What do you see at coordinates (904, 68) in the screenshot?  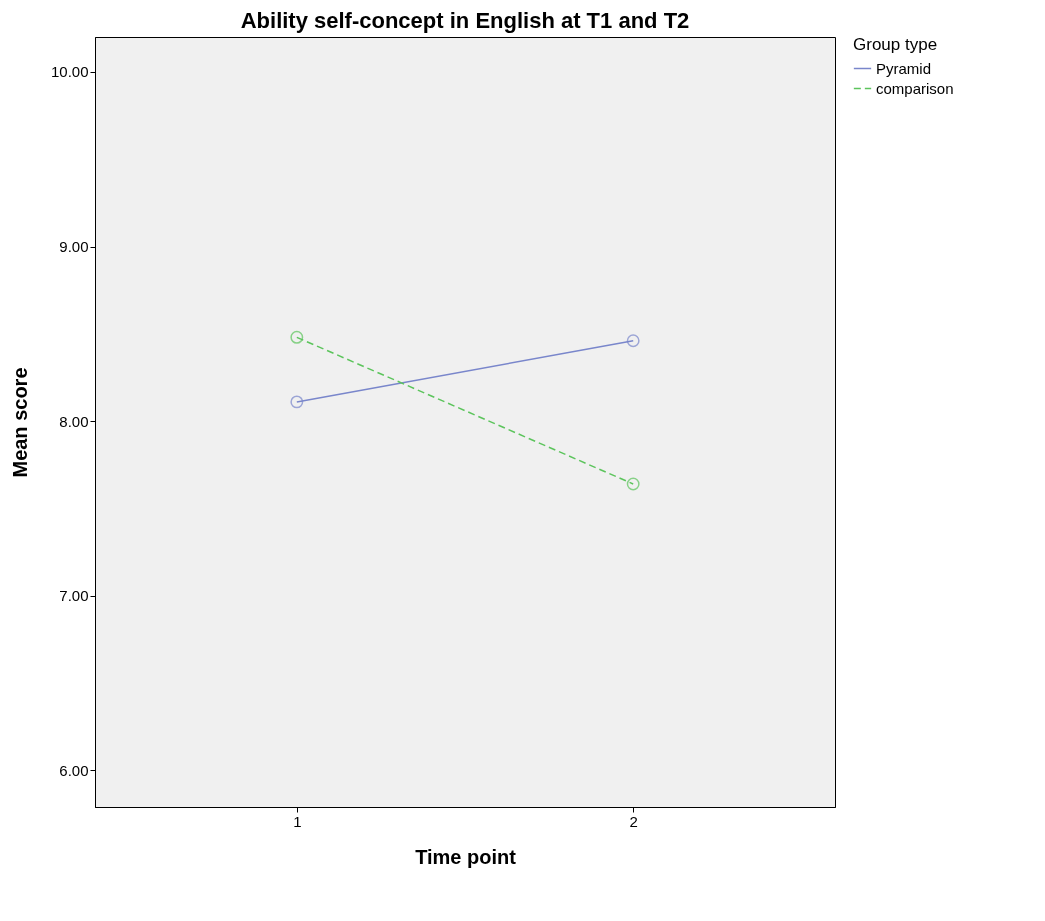 I see `legend-label: Pyramid` at bounding box center [904, 68].